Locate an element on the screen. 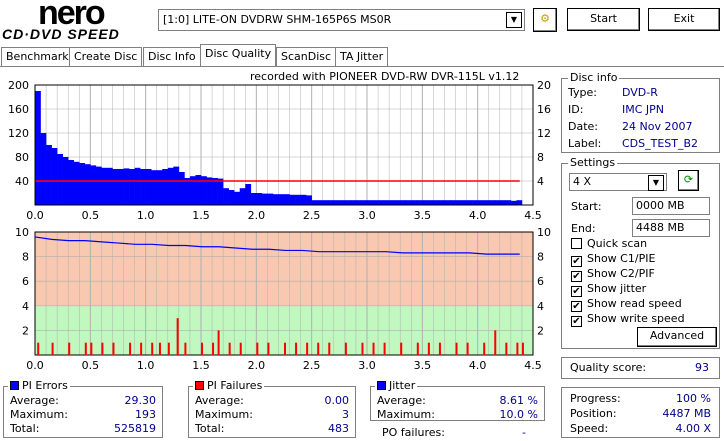 This screenshot has width=724, height=441. speed-value: 4 X is located at coordinates (582, 181).